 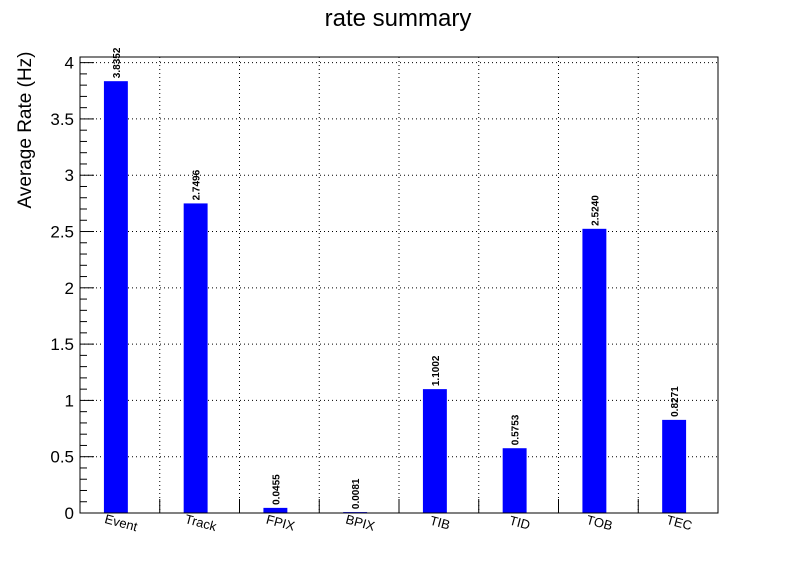 What do you see at coordinates (679, 522) in the screenshot?
I see `x-tick-label-tec: TEC` at bounding box center [679, 522].